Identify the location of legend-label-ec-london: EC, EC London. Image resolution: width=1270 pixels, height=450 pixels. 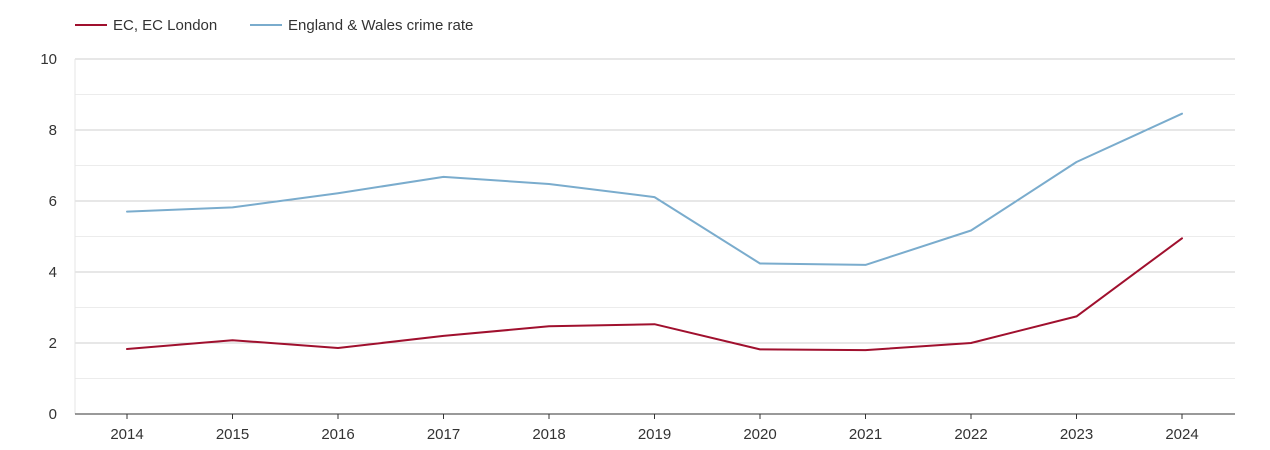
(165, 25).